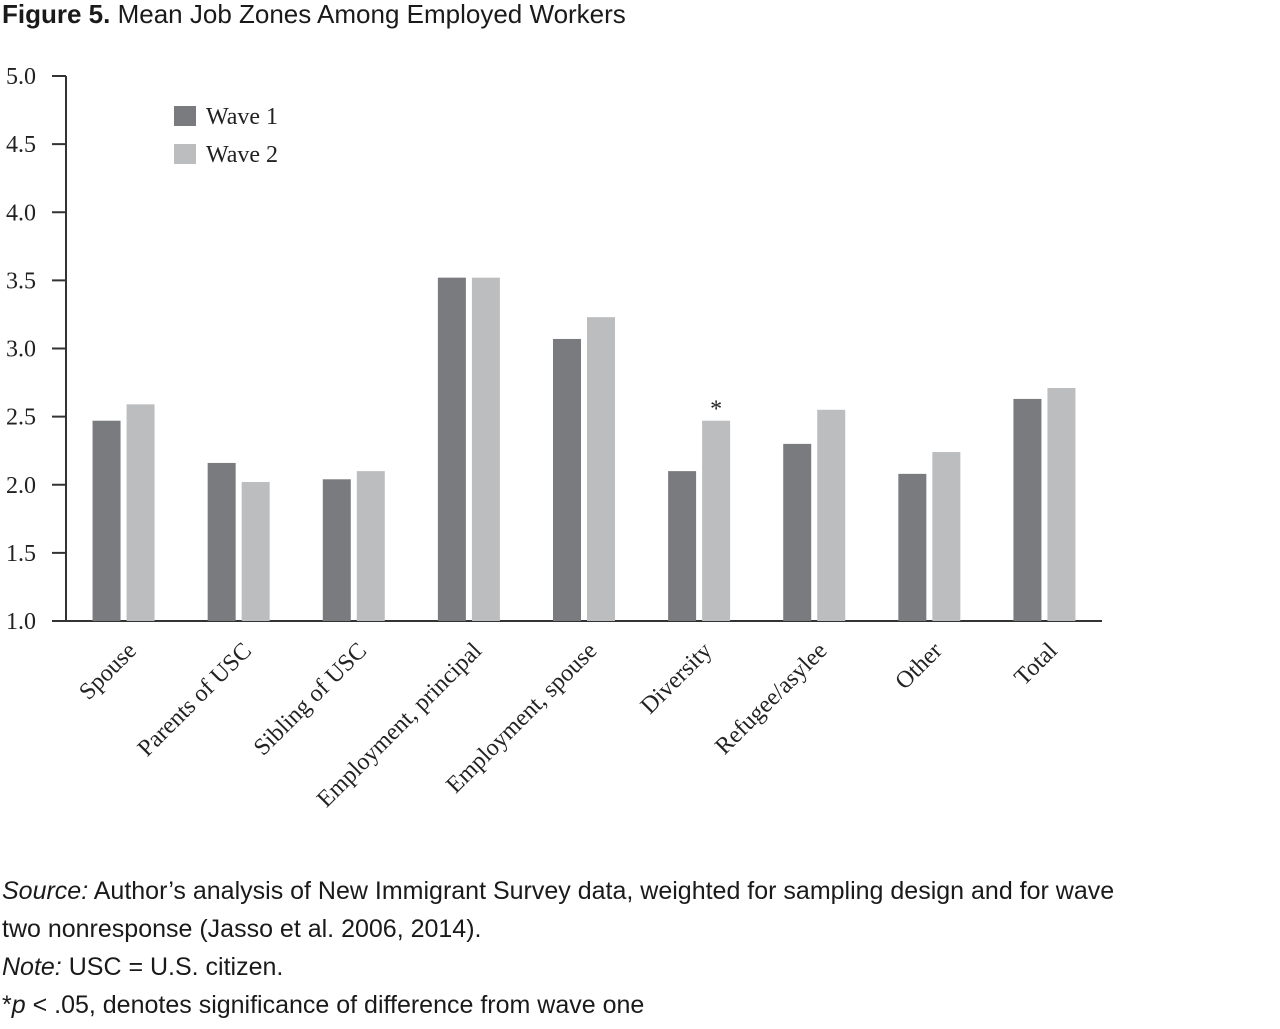 The width and height of the screenshot is (1280, 1029). I want to click on figure-title-text: Mean Job Zones Among Employed Workers, so click(371, 14).